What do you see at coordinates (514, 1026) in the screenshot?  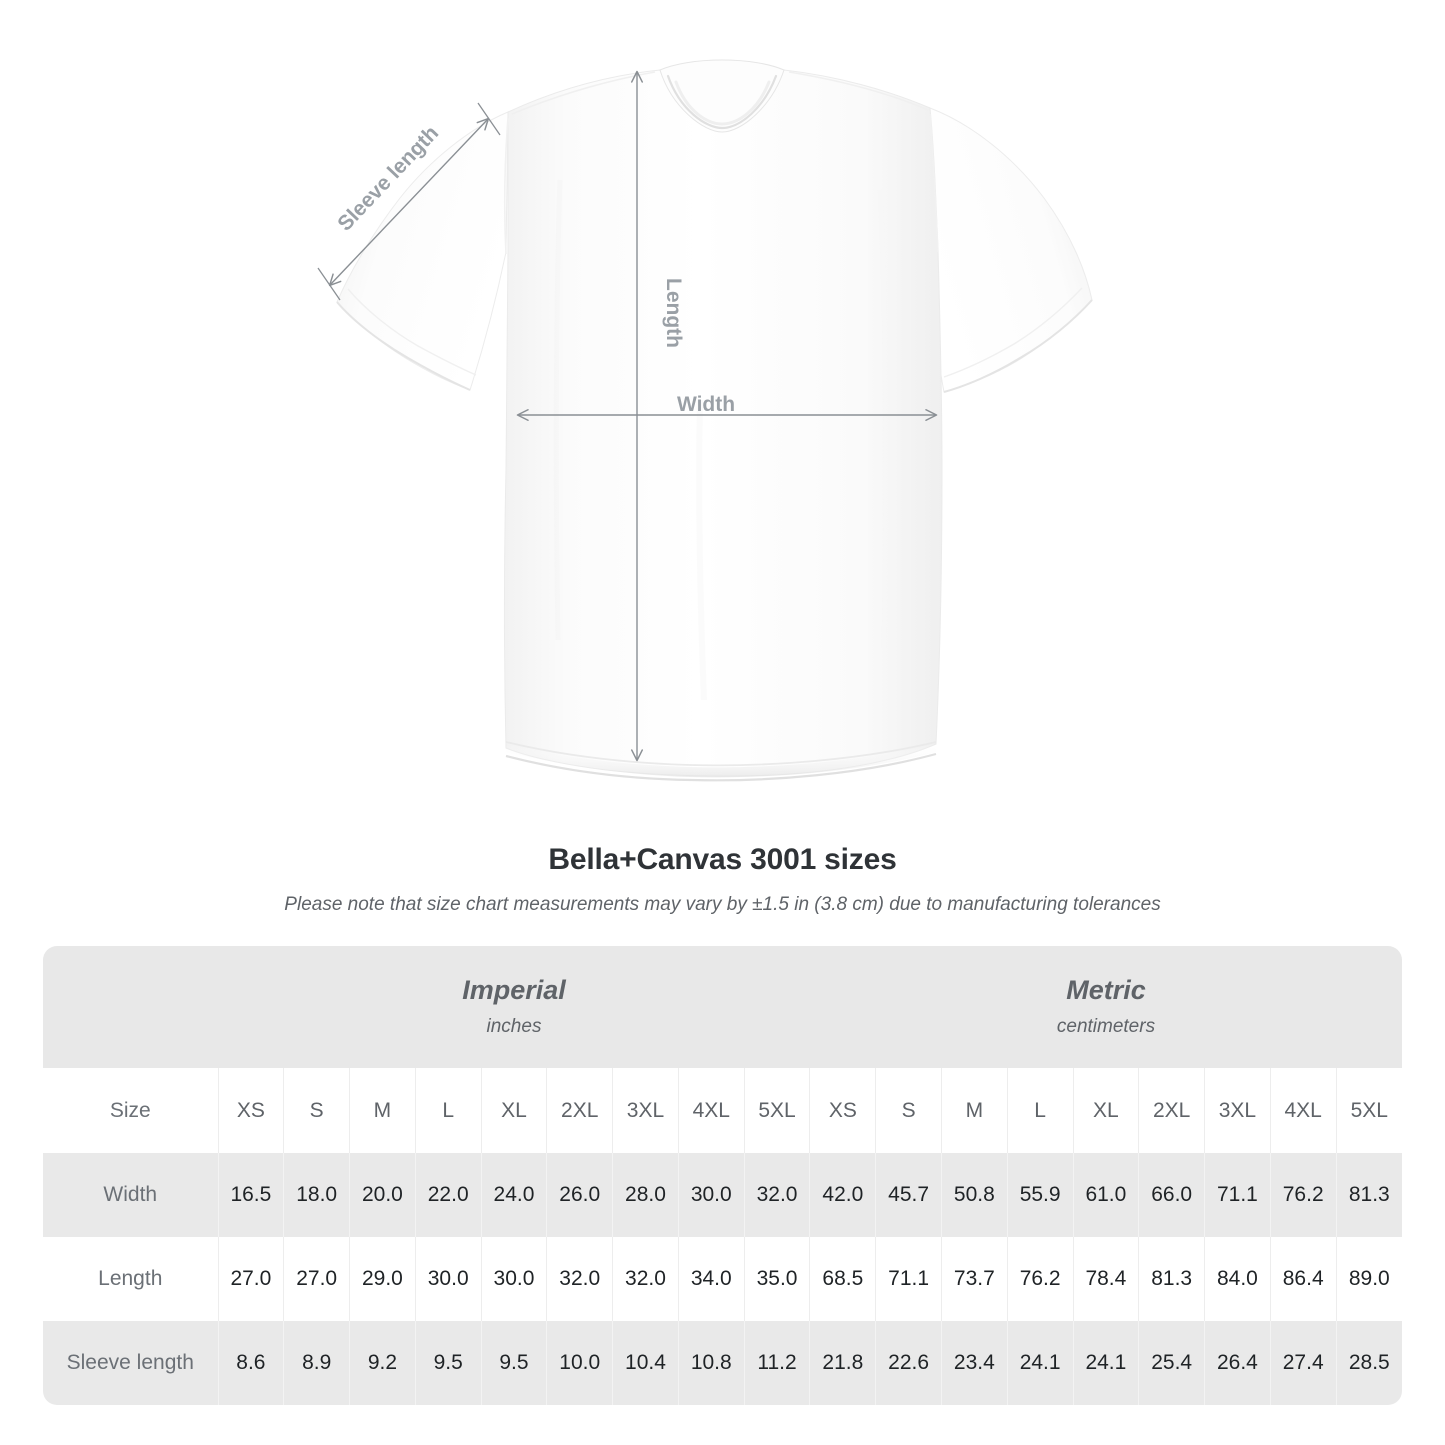 I see `unit-imperial-sub: inches` at bounding box center [514, 1026].